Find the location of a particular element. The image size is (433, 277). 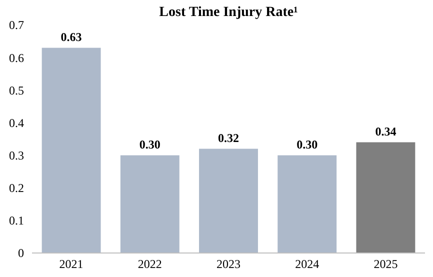

y-tick-label: 0.6 is located at coordinates (16, 57).